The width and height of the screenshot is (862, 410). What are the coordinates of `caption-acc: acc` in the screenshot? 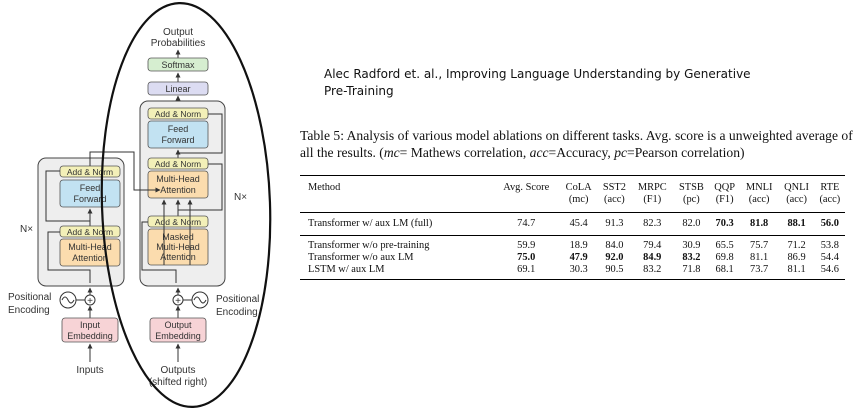 It's located at (539, 152).